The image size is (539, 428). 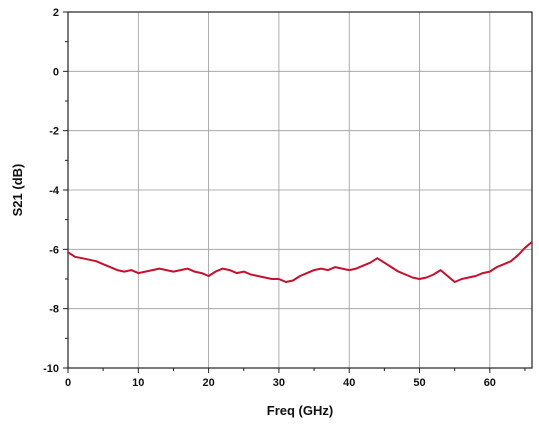 What do you see at coordinates (208, 383) in the screenshot?
I see `x-tick-label-20: 20` at bounding box center [208, 383].